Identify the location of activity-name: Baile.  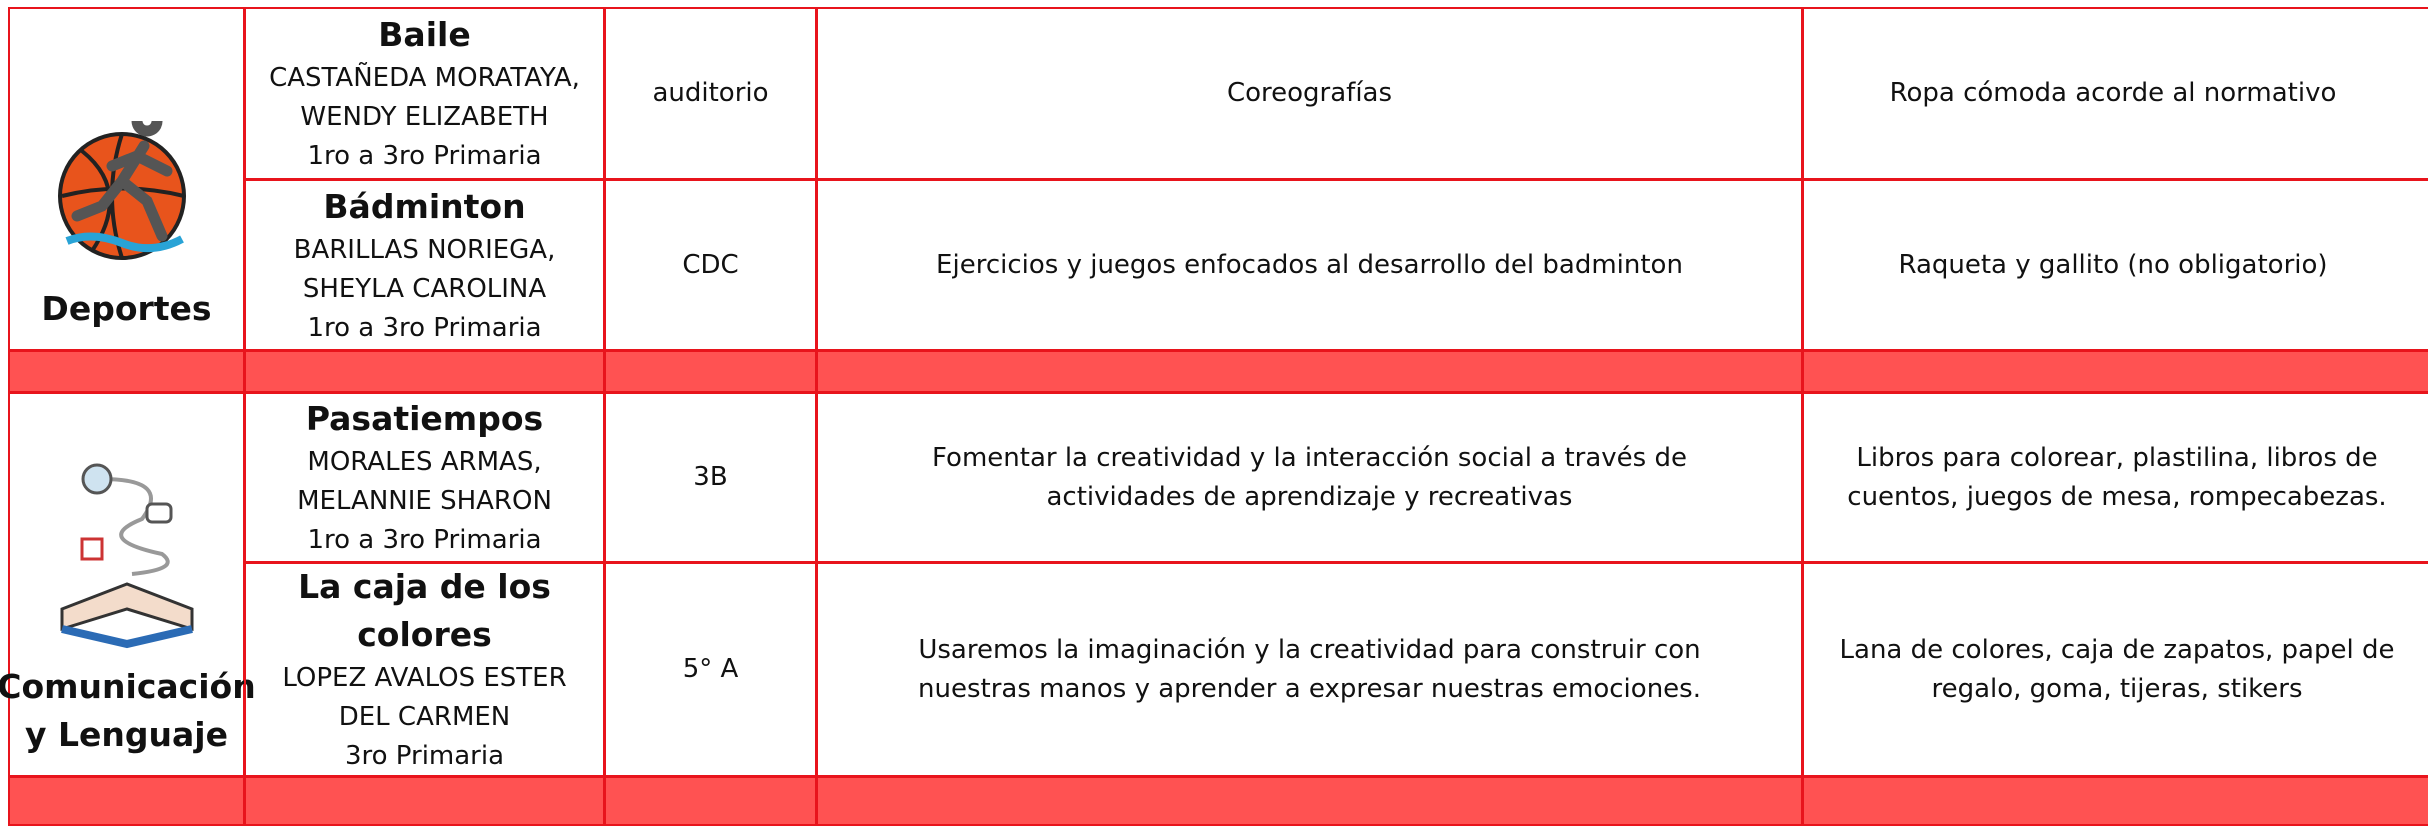
(424, 34).